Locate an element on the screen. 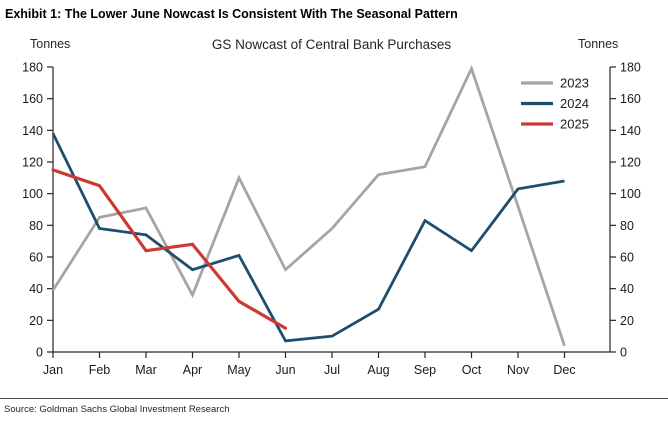 Image resolution: width=668 pixels, height=431 pixels. legend-label-2023: 2023 is located at coordinates (574, 83).